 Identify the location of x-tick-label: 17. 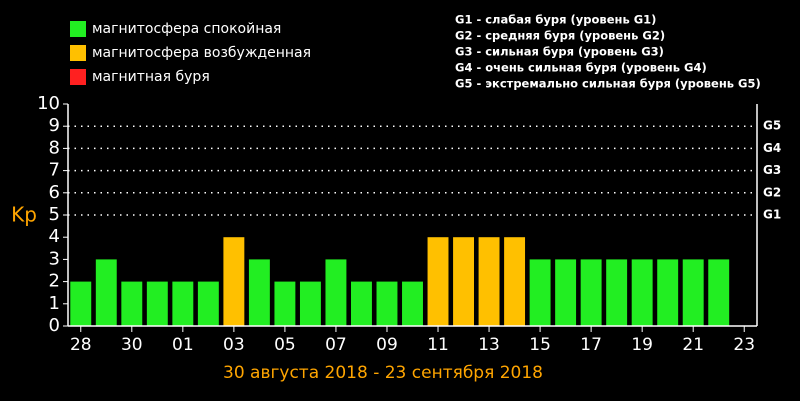
(591, 345).